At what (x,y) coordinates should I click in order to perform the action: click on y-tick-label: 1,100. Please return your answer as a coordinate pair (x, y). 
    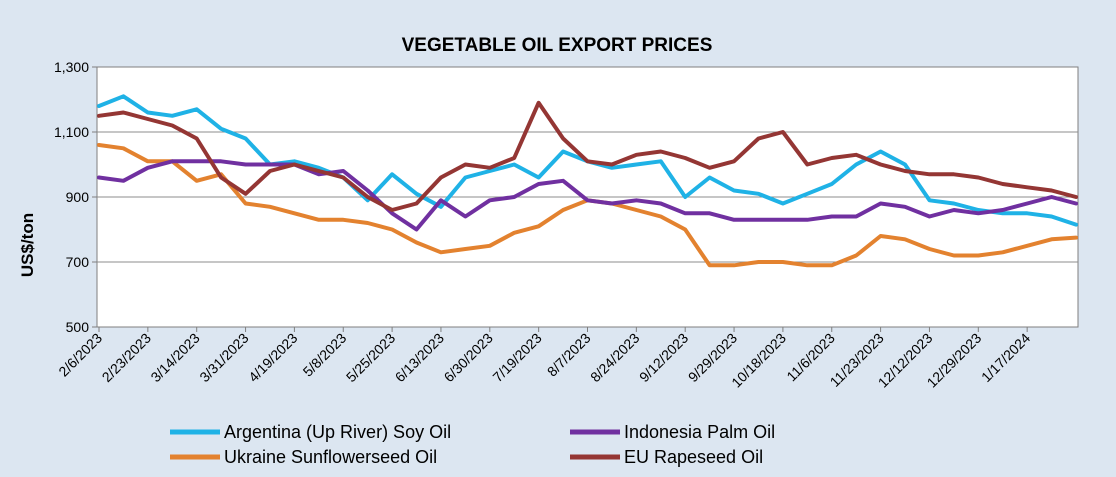
    Looking at the image, I should click on (71, 132).